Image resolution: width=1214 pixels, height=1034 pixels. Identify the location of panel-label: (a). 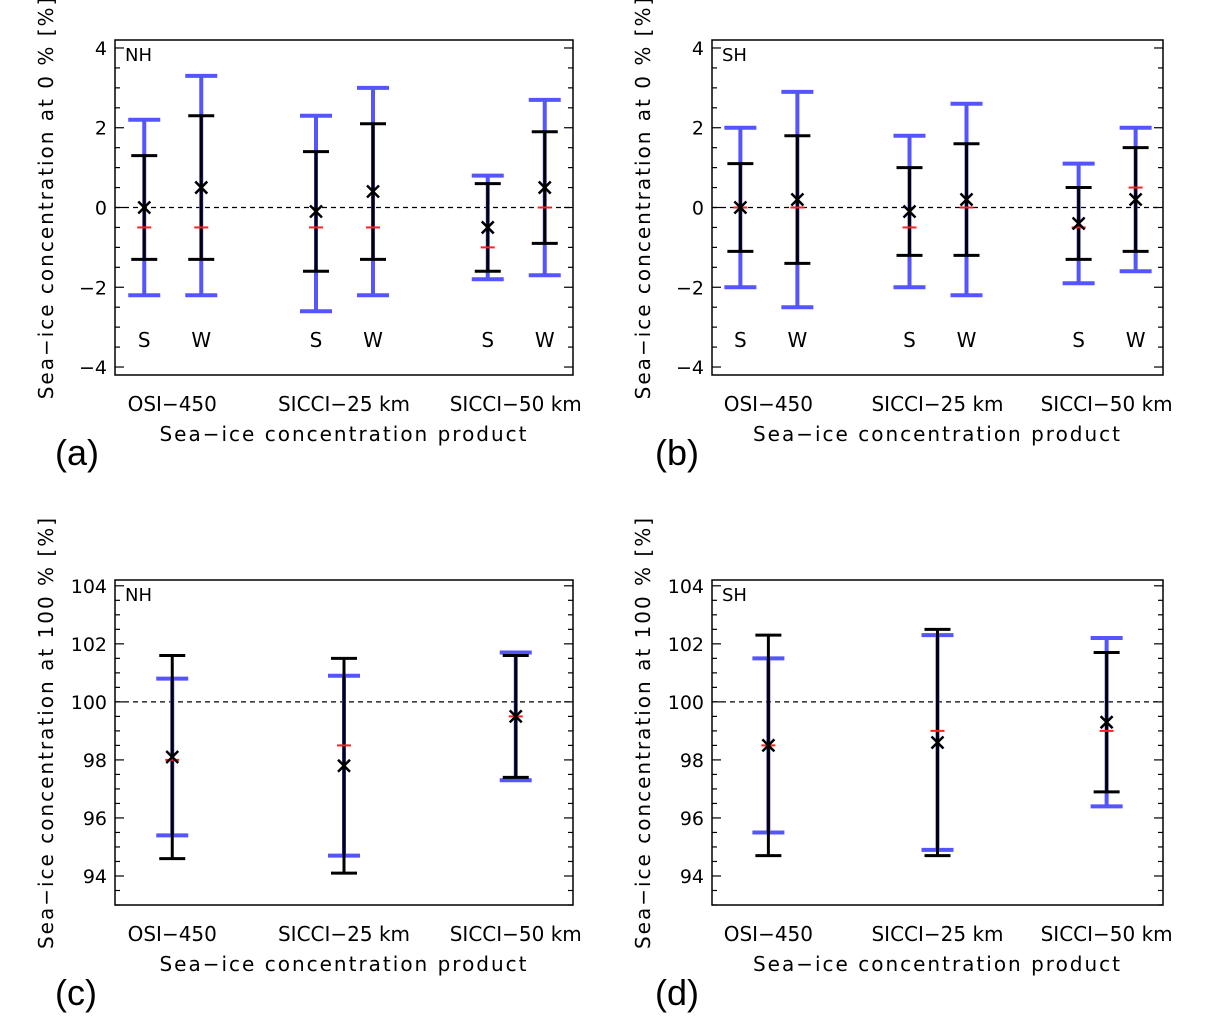
(77, 452).